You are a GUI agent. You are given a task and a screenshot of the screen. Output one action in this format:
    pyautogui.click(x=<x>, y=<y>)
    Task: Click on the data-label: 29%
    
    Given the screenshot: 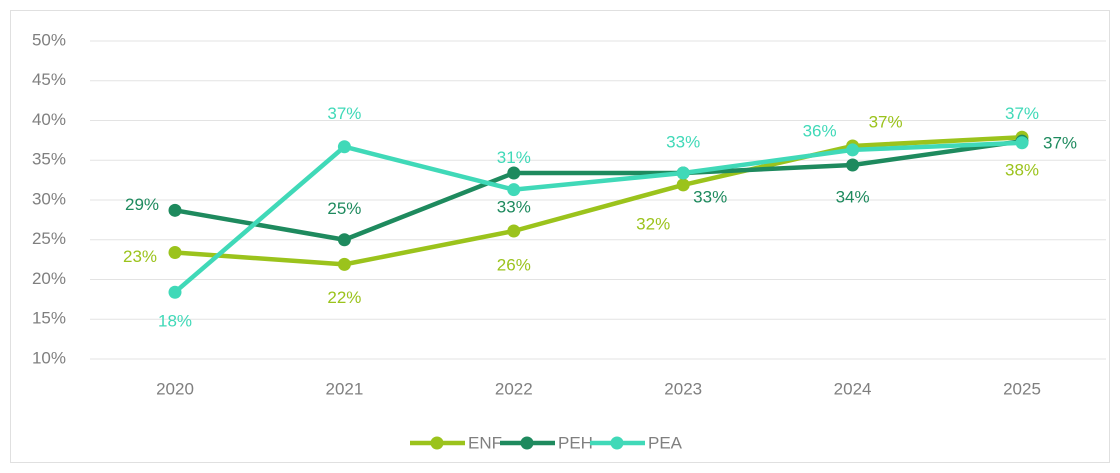 What is the action you would take?
    pyautogui.click(x=142, y=204)
    